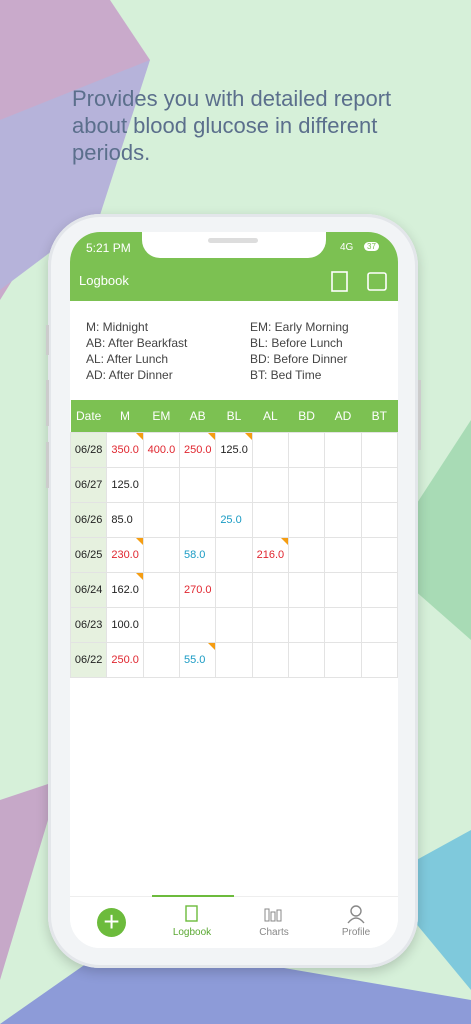 The image size is (471, 1024). What do you see at coordinates (191, 913) in the screenshot?
I see `logbook-icon` at bounding box center [191, 913].